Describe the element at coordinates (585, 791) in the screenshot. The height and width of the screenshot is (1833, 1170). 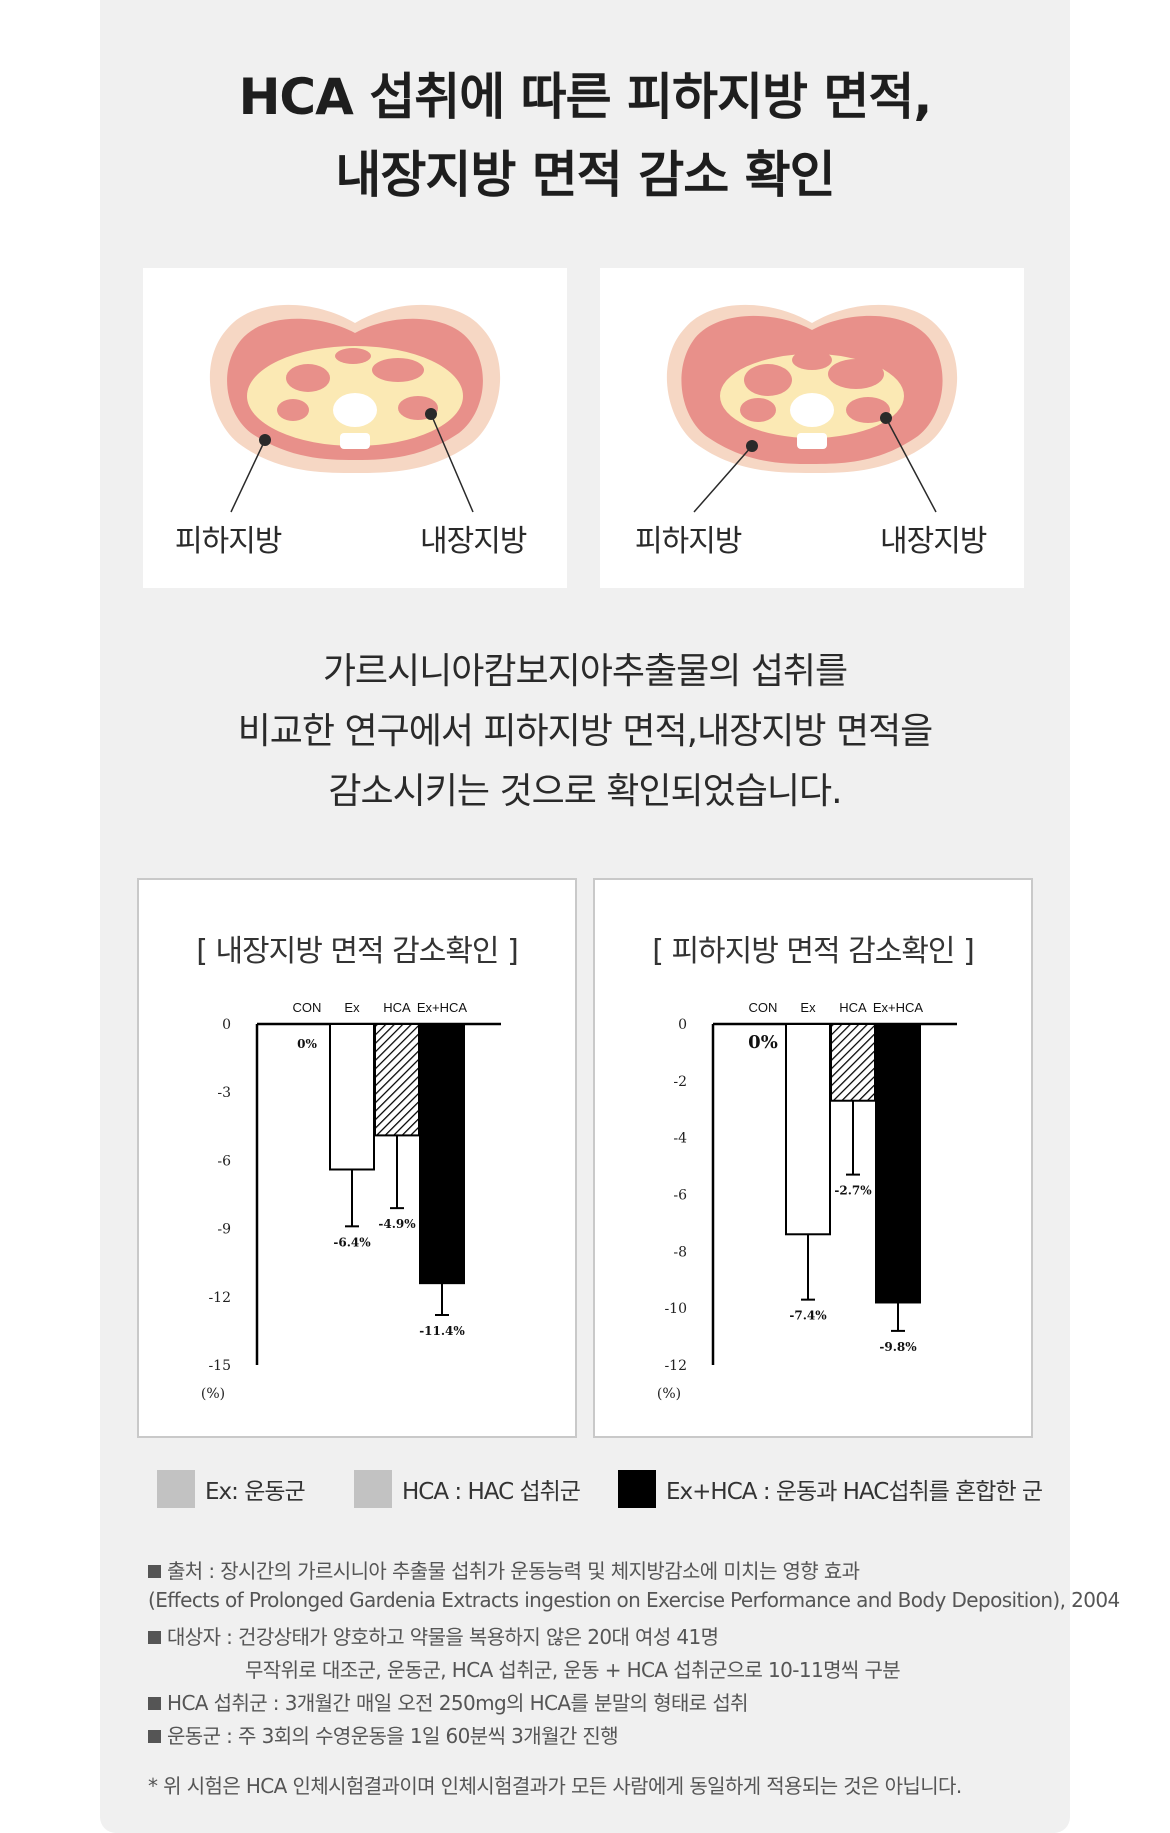
I see `description-line3: 감소시키는 것으로 확인되었습니다.` at that location.